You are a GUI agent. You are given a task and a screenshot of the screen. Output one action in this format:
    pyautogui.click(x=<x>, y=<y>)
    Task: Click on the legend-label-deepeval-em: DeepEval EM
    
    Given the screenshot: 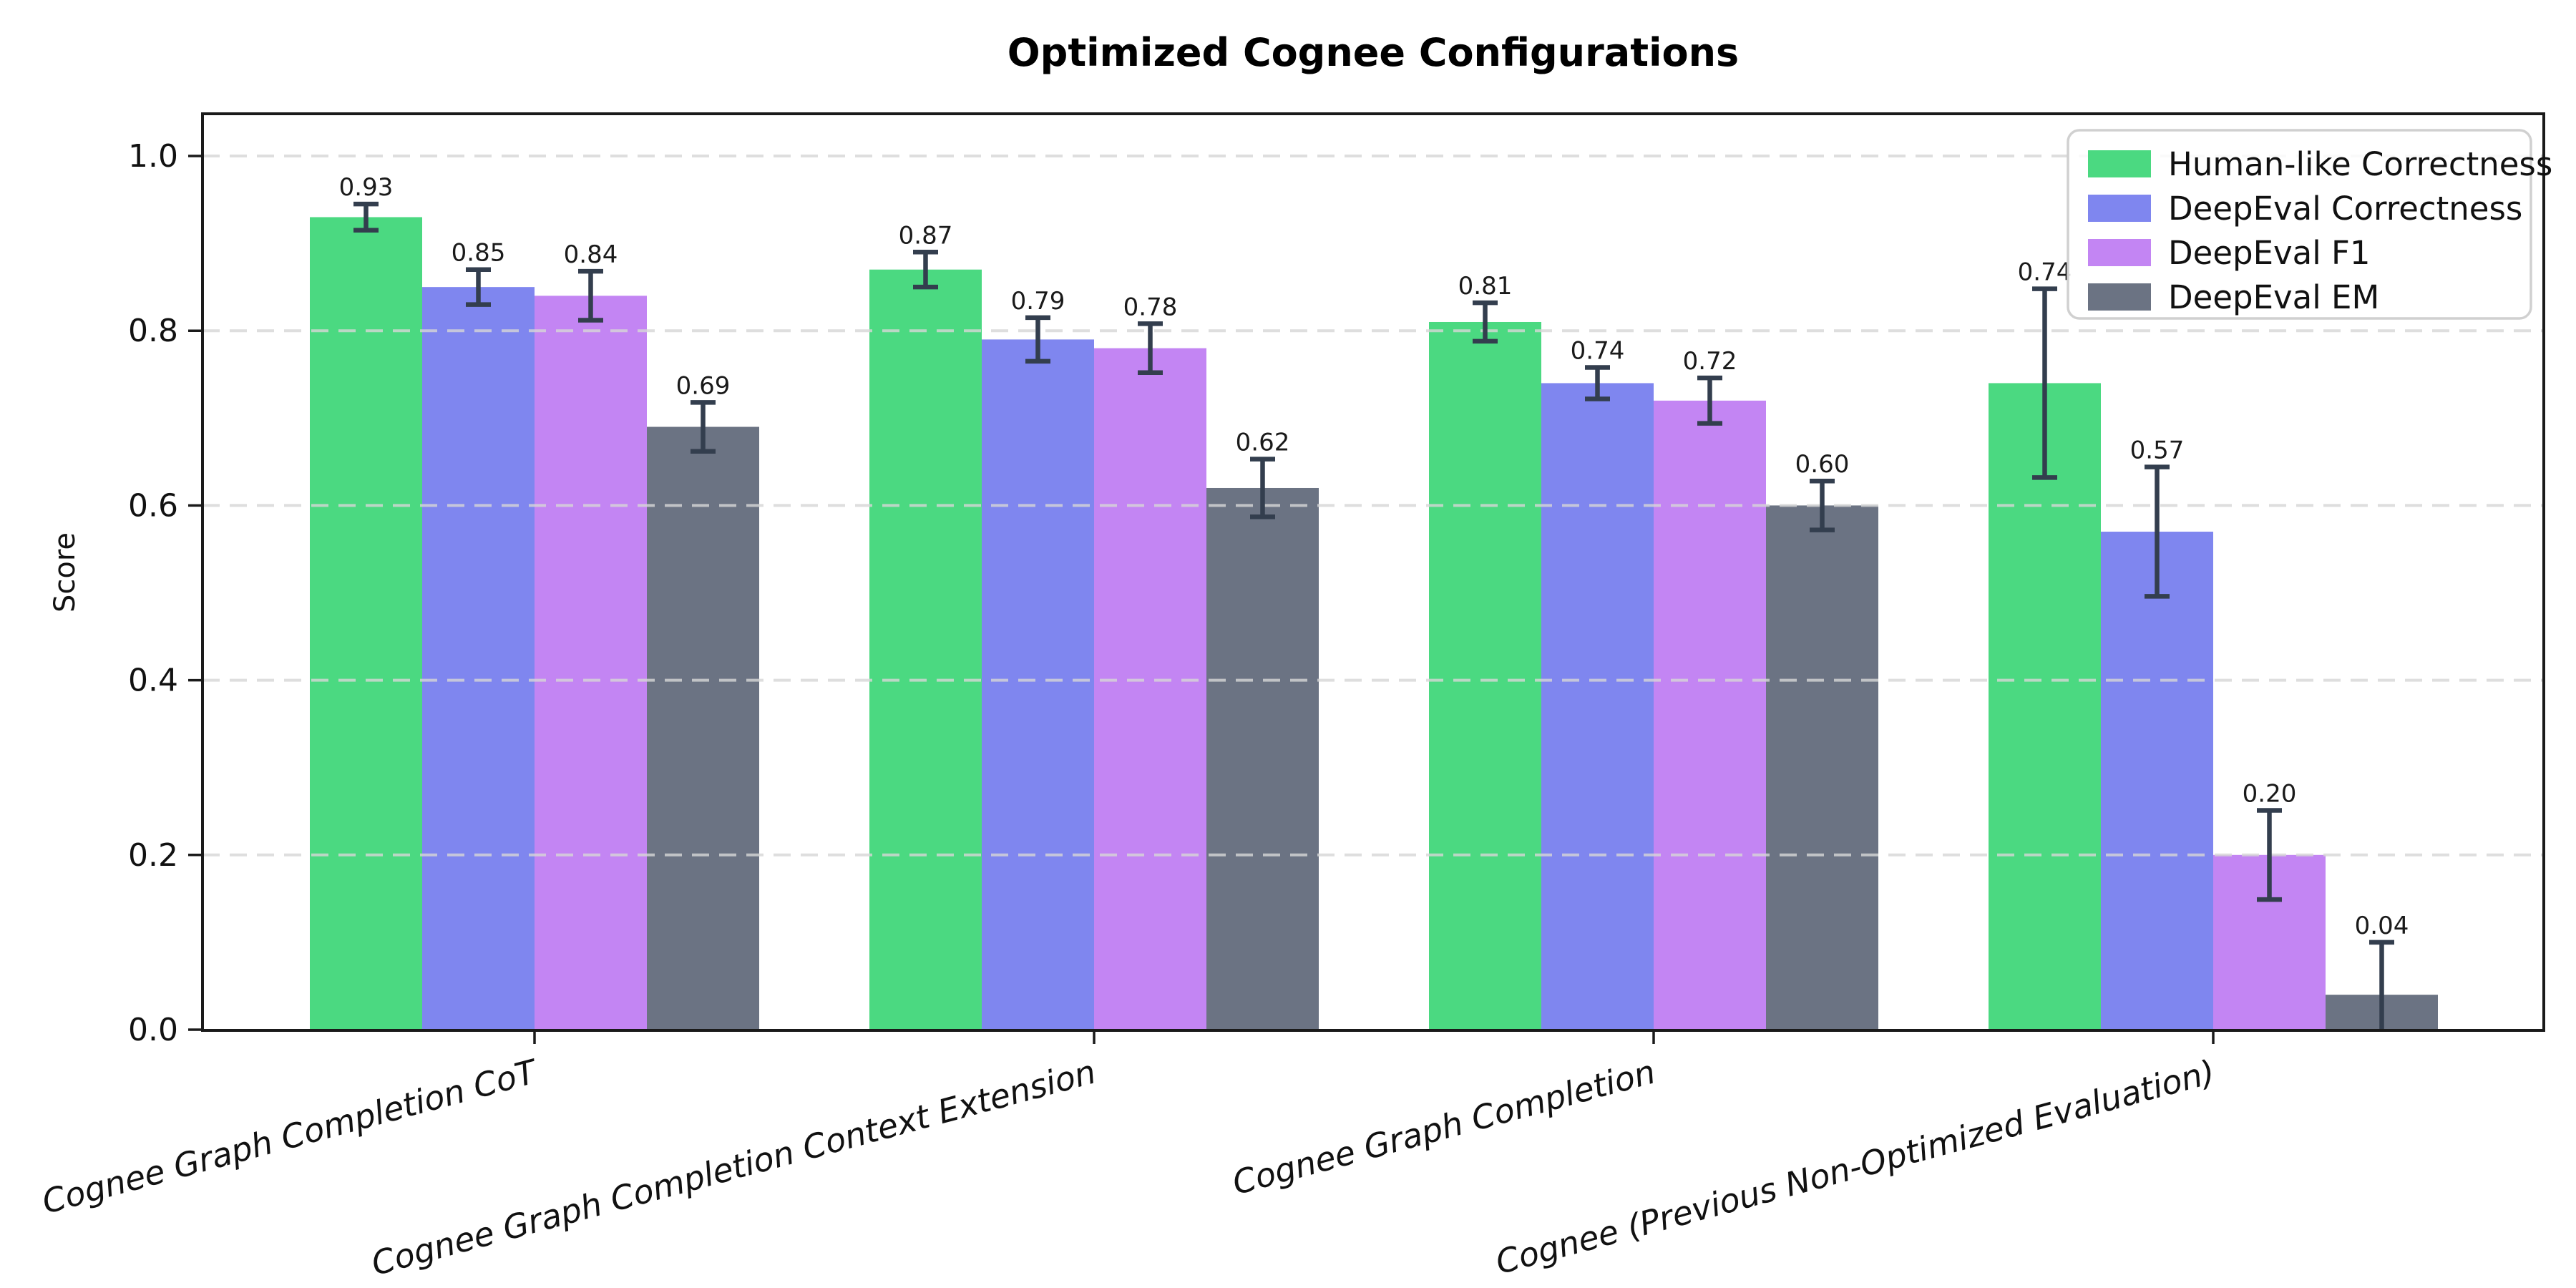 What is the action you would take?
    pyautogui.click(x=2273, y=297)
    